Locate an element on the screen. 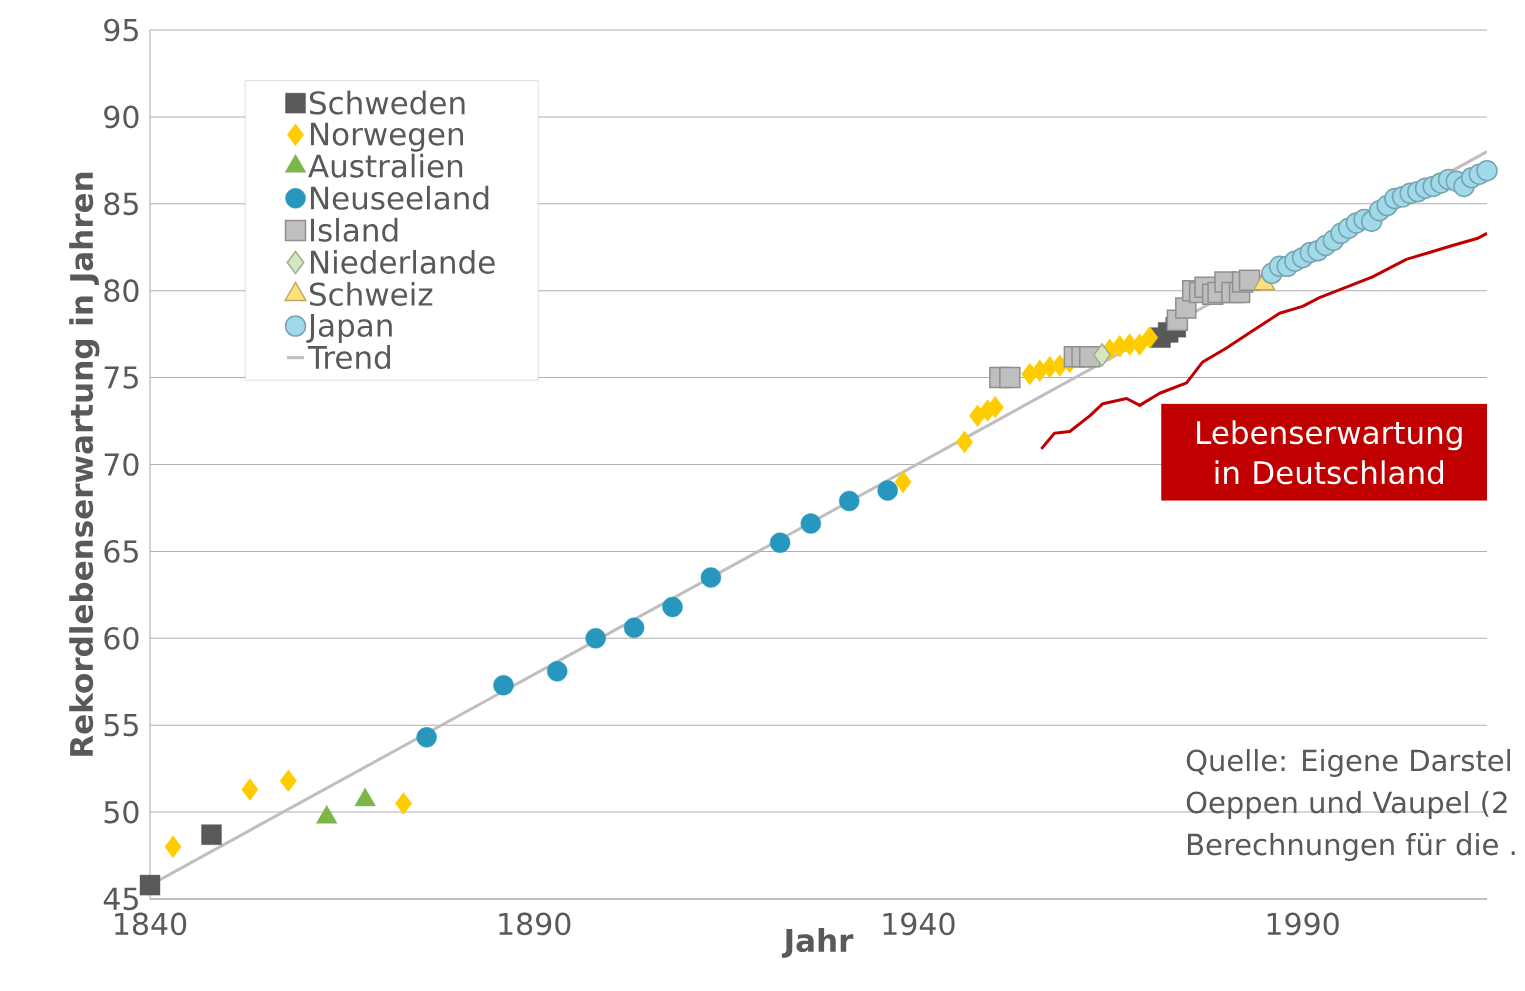 The image size is (1525, 991). annotation: Oeppen und Vaupel (2 is located at coordinates (1346, 805).